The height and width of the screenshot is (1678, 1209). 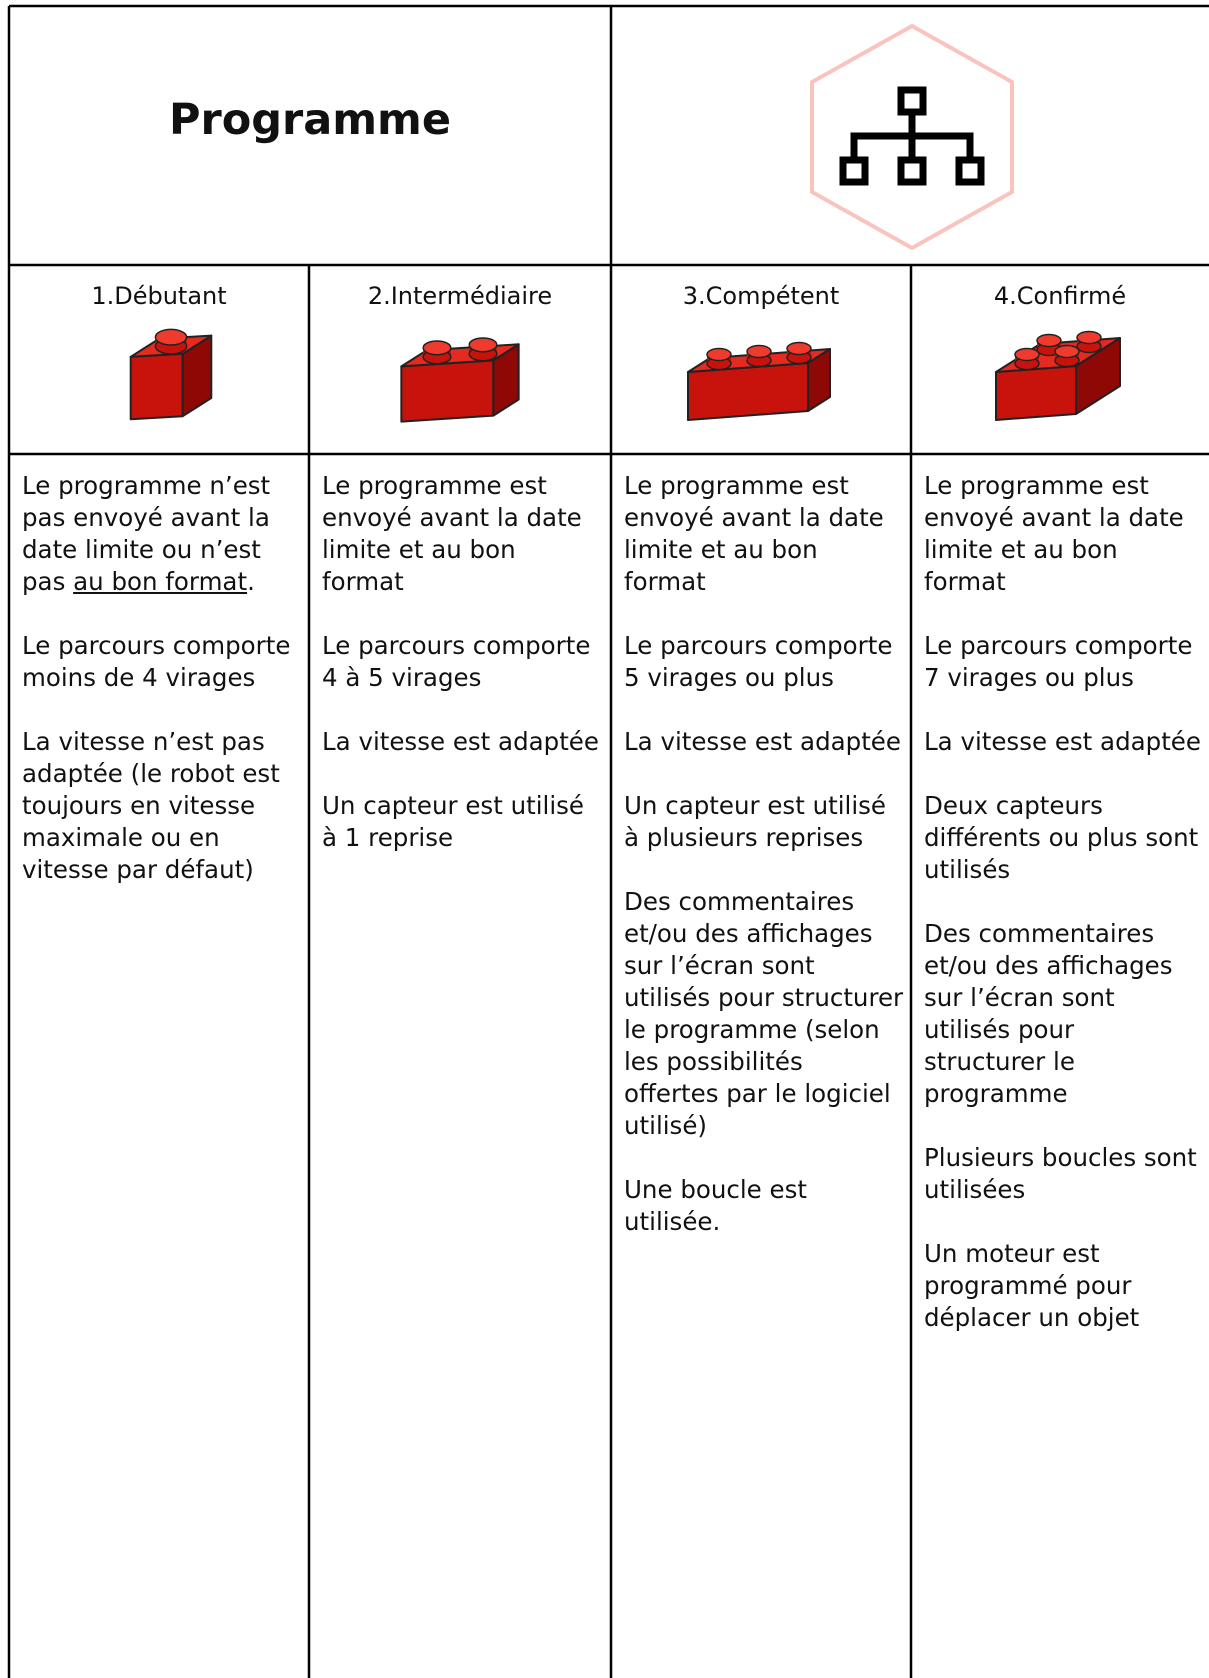 What do you see at coordinates (1058, 661) in the screenshot?
I see `criterion: Le parcours comporte 7 virages ou plus` at bounding box center [1058, 661].